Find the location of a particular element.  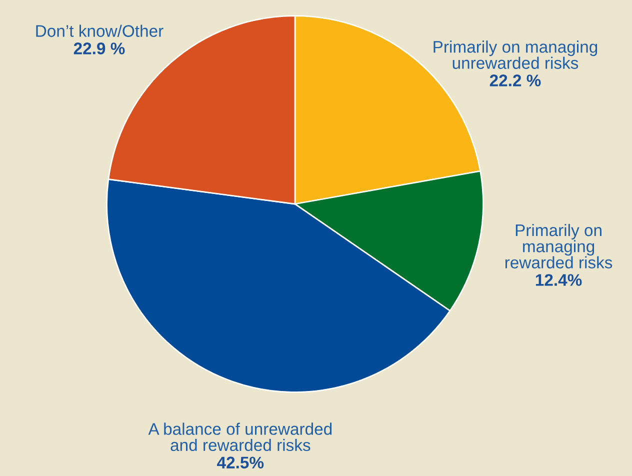

slice-label: Primarily on managing unrewarded risks is located at coordinates (516, 54).